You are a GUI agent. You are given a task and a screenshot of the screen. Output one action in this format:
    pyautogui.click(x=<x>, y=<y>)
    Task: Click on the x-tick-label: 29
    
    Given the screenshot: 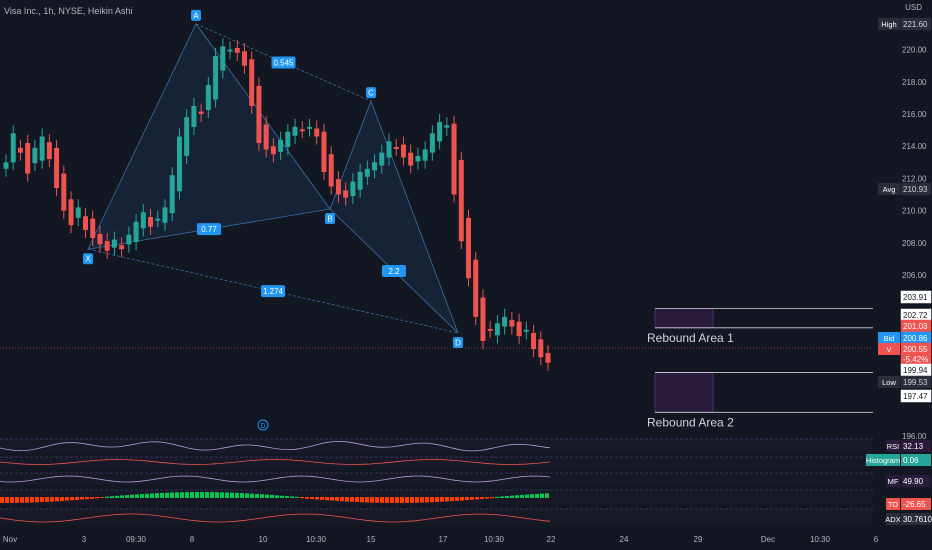 What is the action you would take?
    pyautogui.click(x=698, y=539)
    